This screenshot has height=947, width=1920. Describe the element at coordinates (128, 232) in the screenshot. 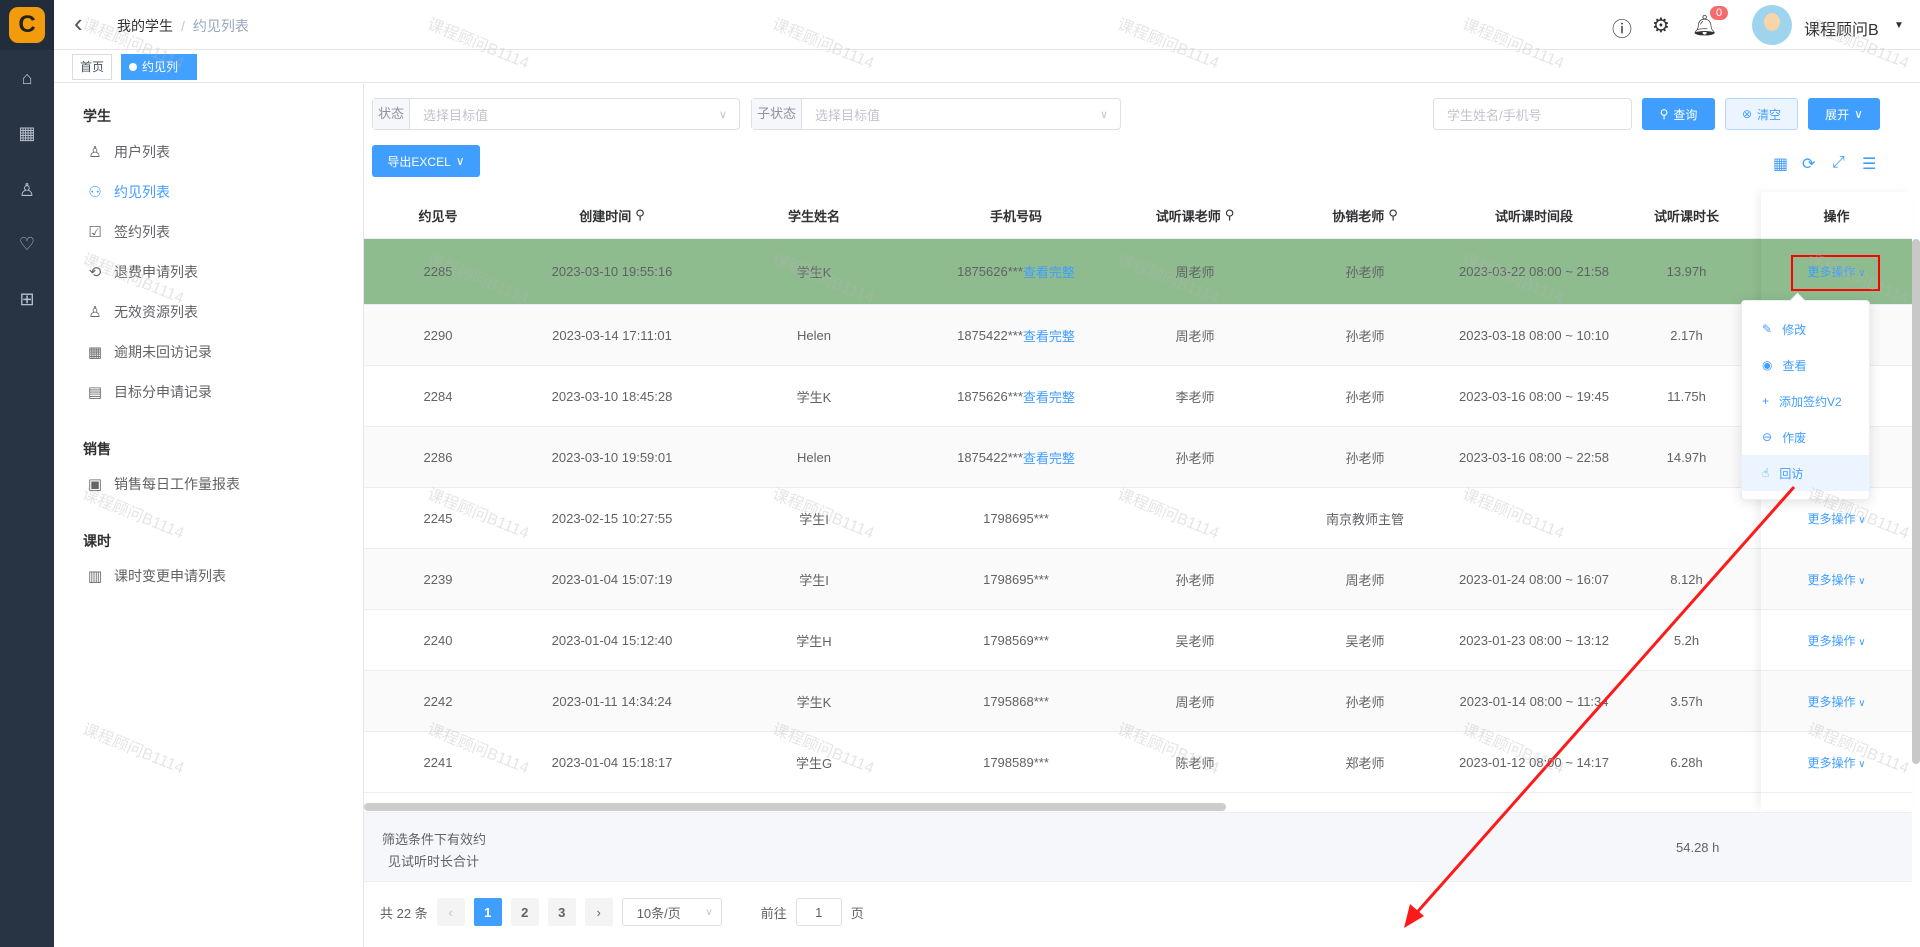

I see `sidebar-item-contracts: ☑ 签约列表` at that location.